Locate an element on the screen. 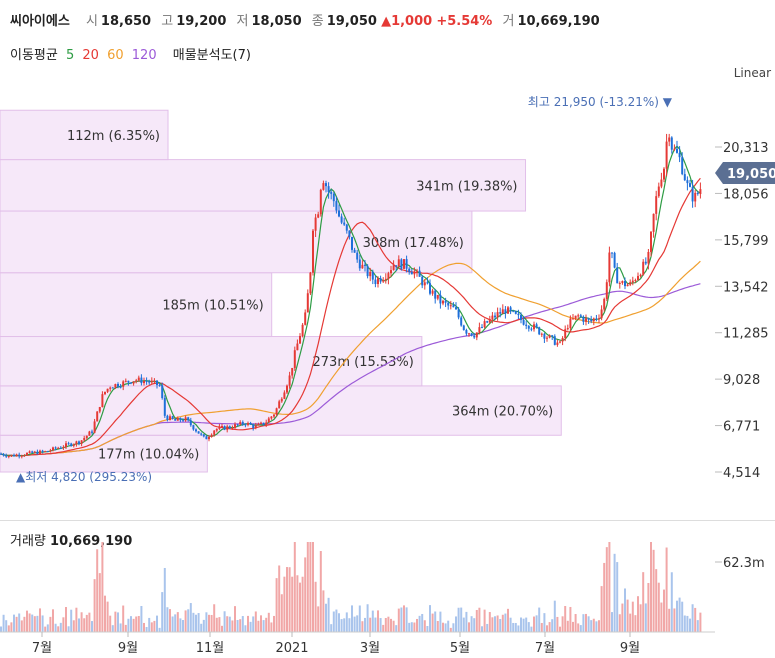 Image resolution: width=775 pixels, height=658 pixels. volume-panel-value: 10,669,190 is located at coordinates (91, 541).